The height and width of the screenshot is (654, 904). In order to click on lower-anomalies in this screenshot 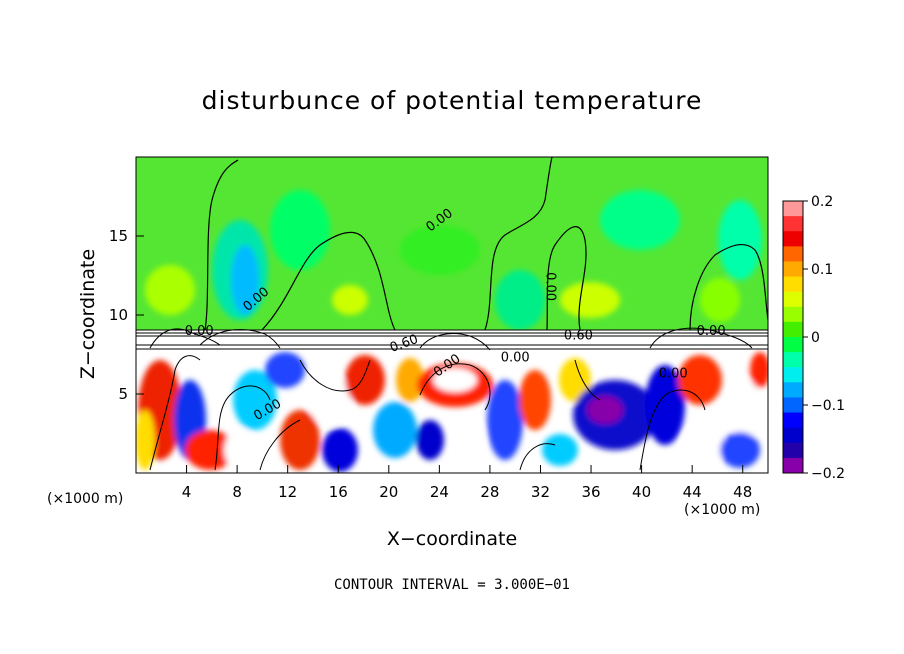, I will do `click(452, 412)`.